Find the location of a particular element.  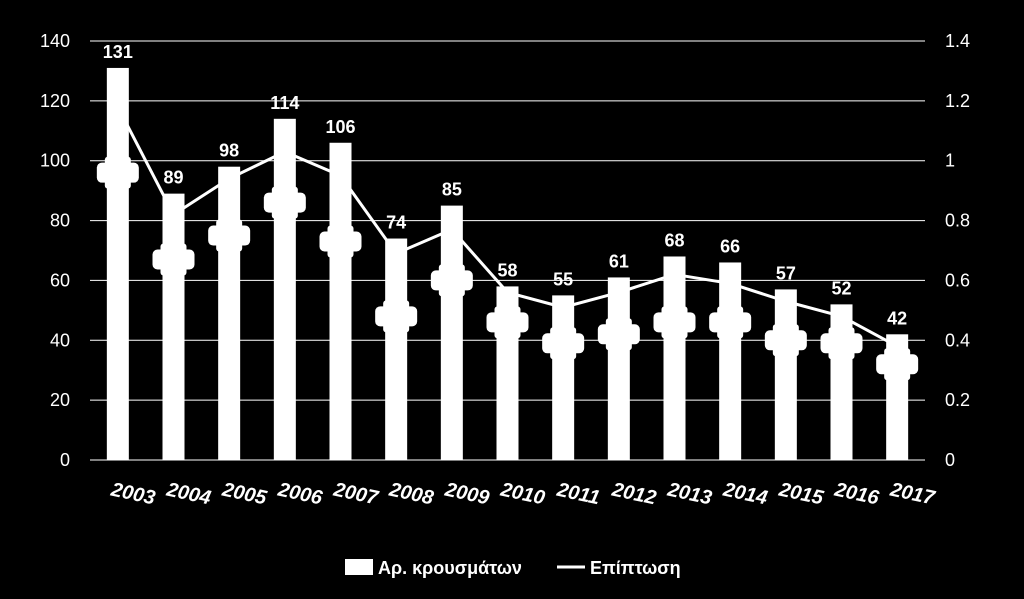

legend-label-line: Επίπτωση is located at coordinates (635, 568).